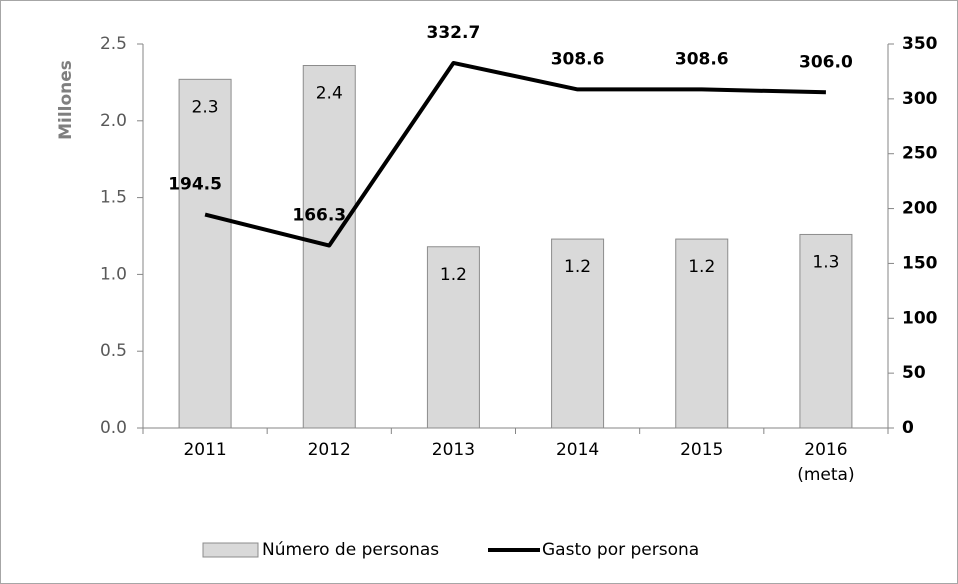 This screenshot has height=584, width=958. I want to click on line-value-label: 166.3, so click(319, 216).